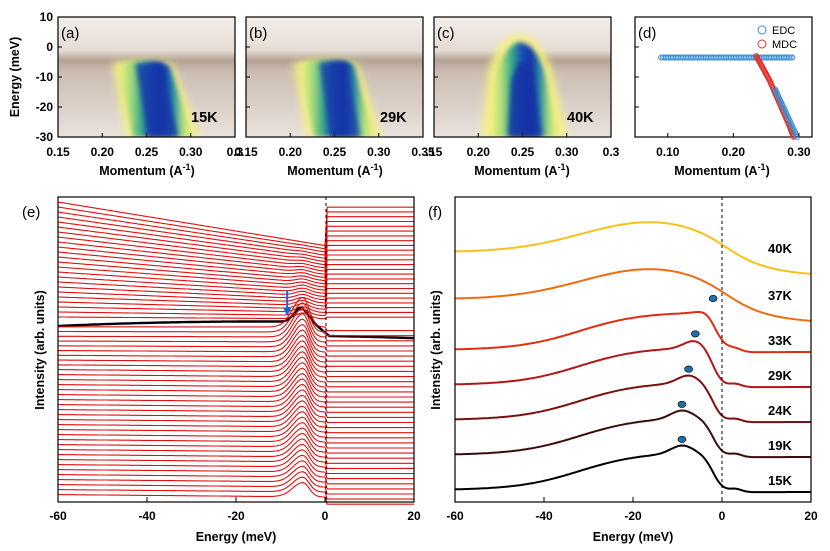 Image resolution: width=830 pixels, height=551 pixels. Describe the element at coordinates (780, 480) in the screenshot. I see `temperature-label-15K: 15K` at that location.